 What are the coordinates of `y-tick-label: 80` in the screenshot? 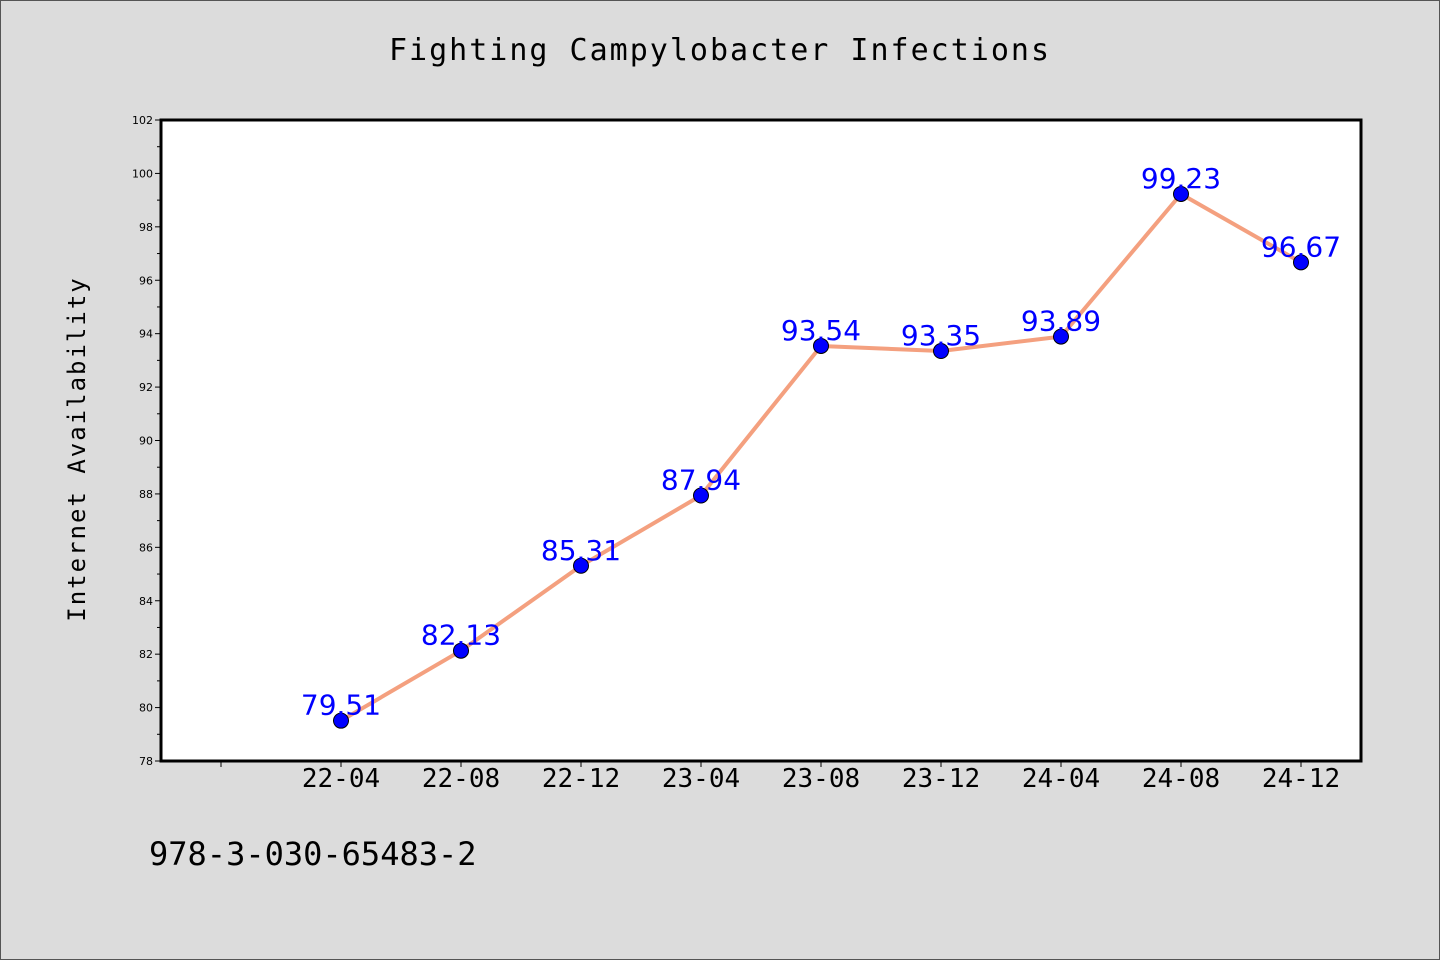 It's located at (146, 708).